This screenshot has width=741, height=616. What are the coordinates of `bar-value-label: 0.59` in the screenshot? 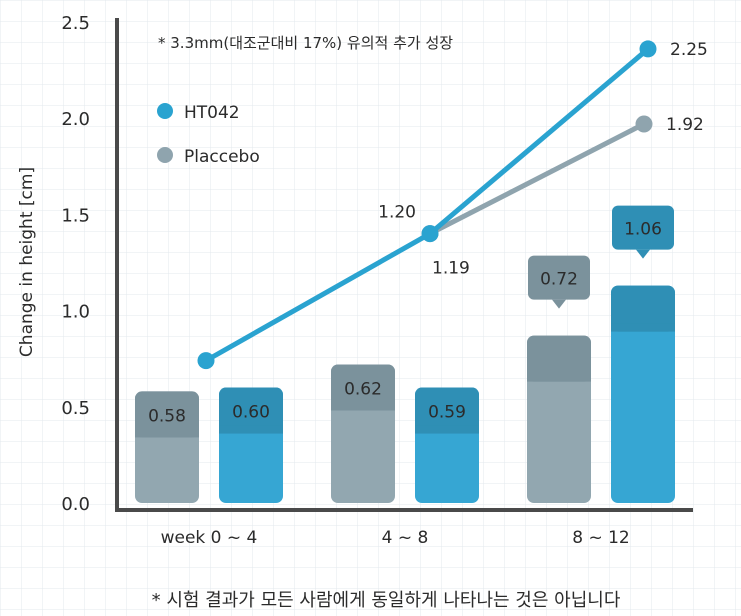 It's located at (447, 413).